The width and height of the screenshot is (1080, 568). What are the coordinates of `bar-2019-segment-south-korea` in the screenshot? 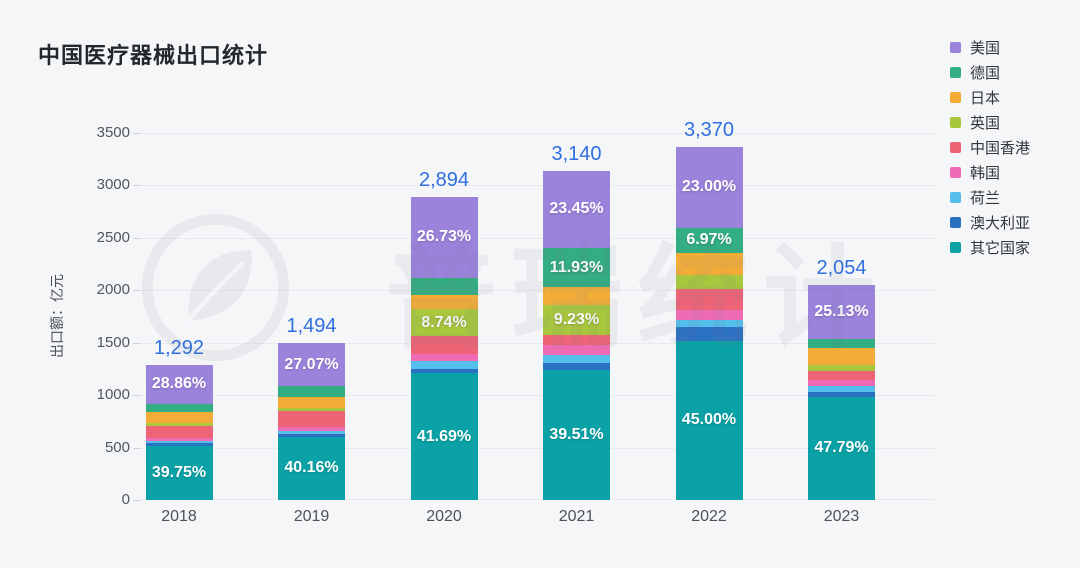 It's located at (311, 429).